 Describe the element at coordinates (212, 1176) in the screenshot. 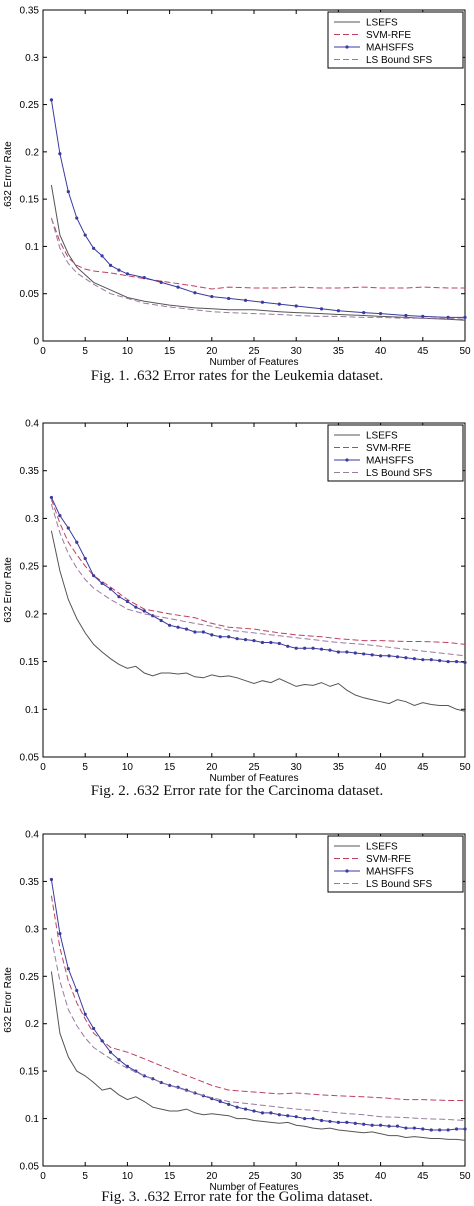

I see `x-tick-label: 20` at that location.